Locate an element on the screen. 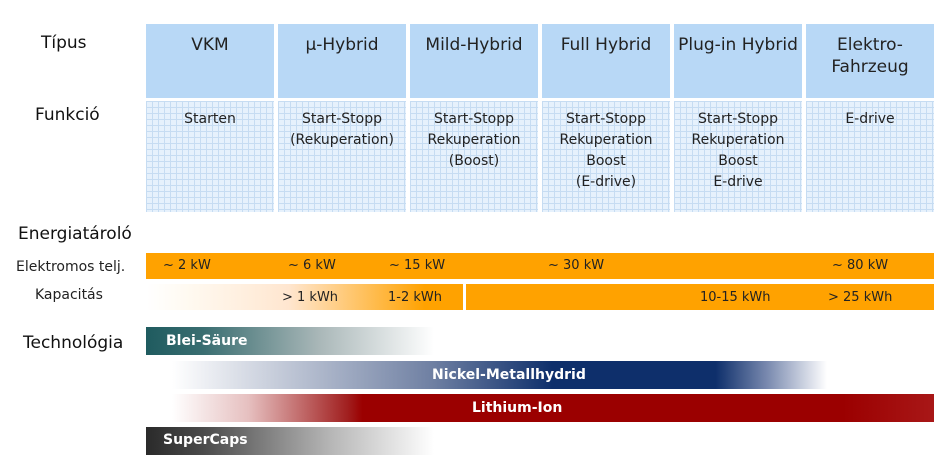  column-title: µ-Hybrid is located at coordinates (342, 61).